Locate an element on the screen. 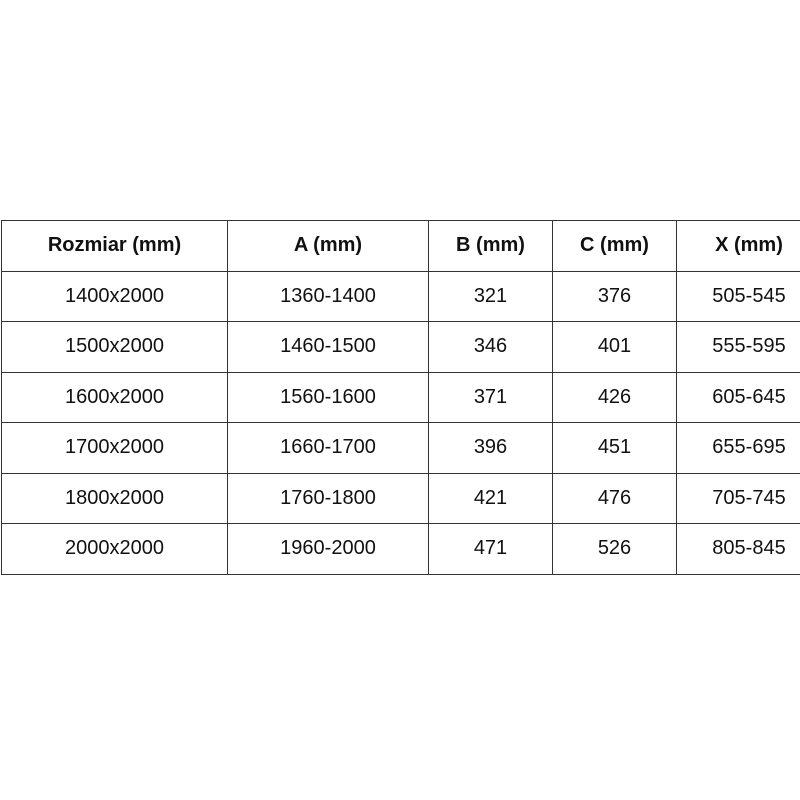 The height and width of the screenshot is (800, 800). table-cell: 371 is located at coordinates (490, 397).